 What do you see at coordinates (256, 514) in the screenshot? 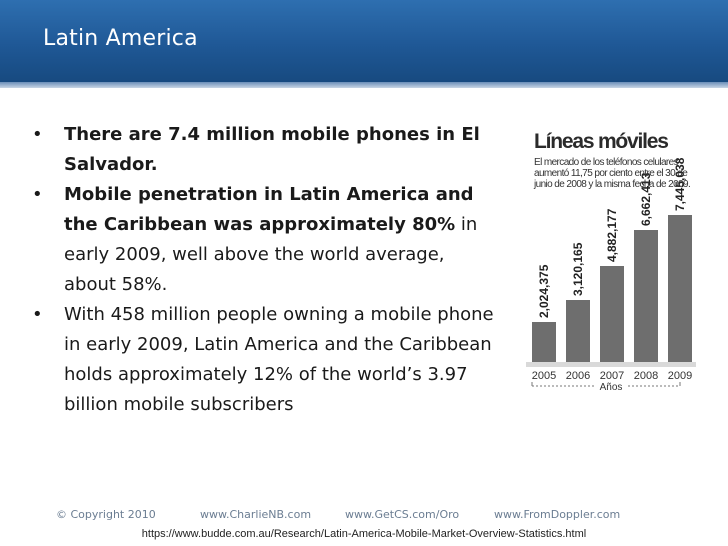
I see `footer-link-charlienb: www.CharlieNB.com` at bounding box center [256, 514].